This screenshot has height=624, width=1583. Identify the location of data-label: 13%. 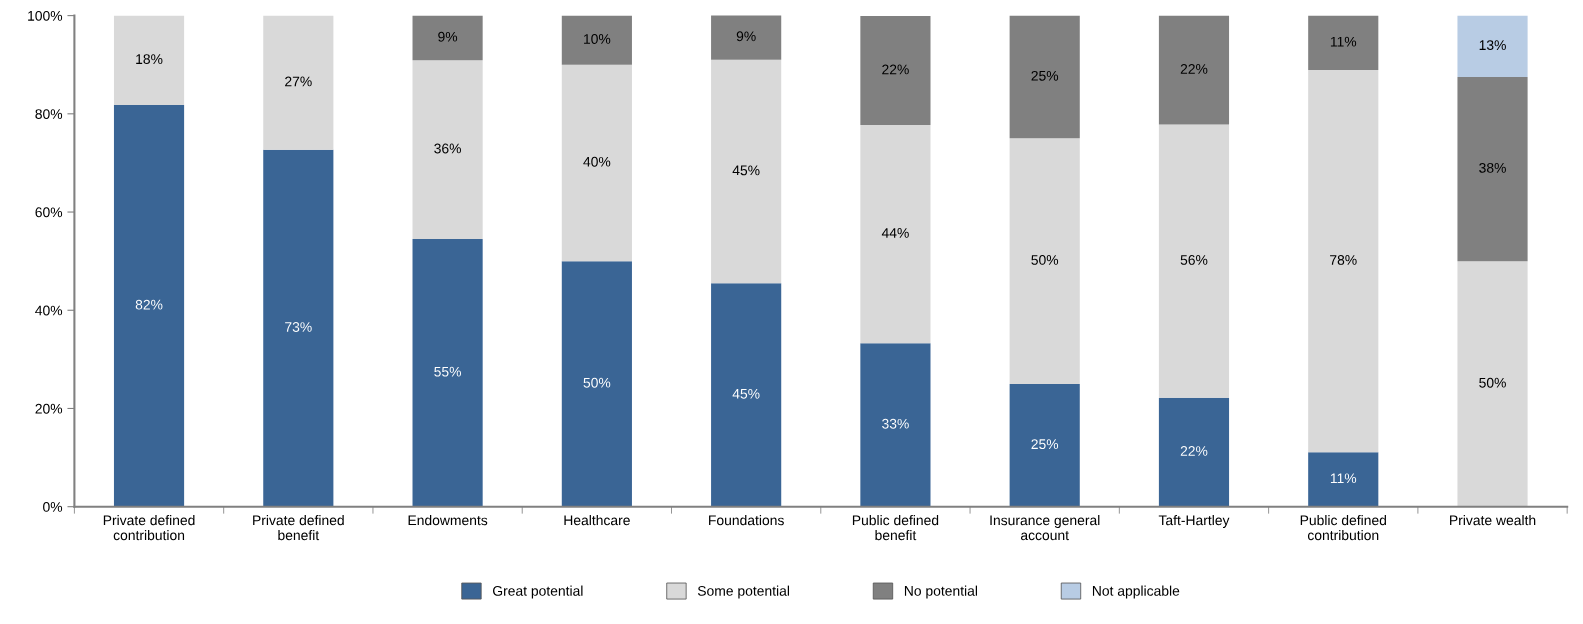
(1492, 45).